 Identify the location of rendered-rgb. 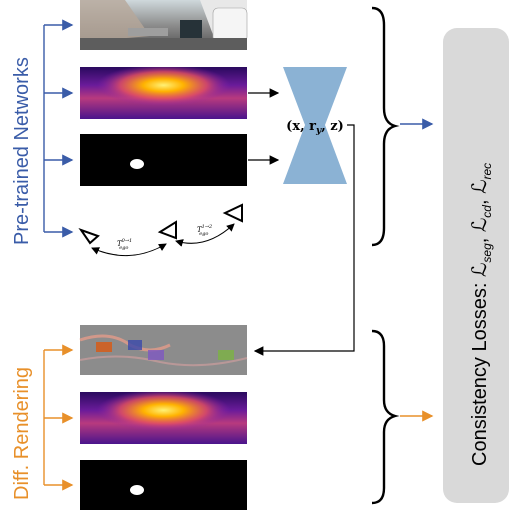
(163, 350).